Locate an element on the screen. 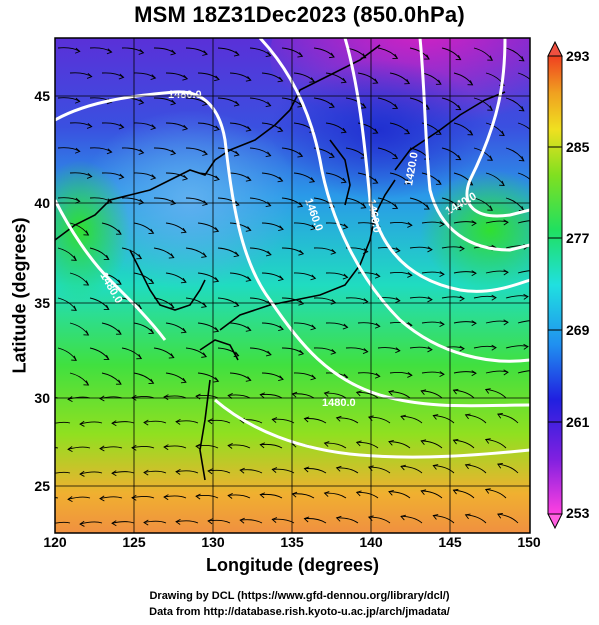 The image size is (599, 625). x-tick-label: 130 is located at coordinates (213, 542).